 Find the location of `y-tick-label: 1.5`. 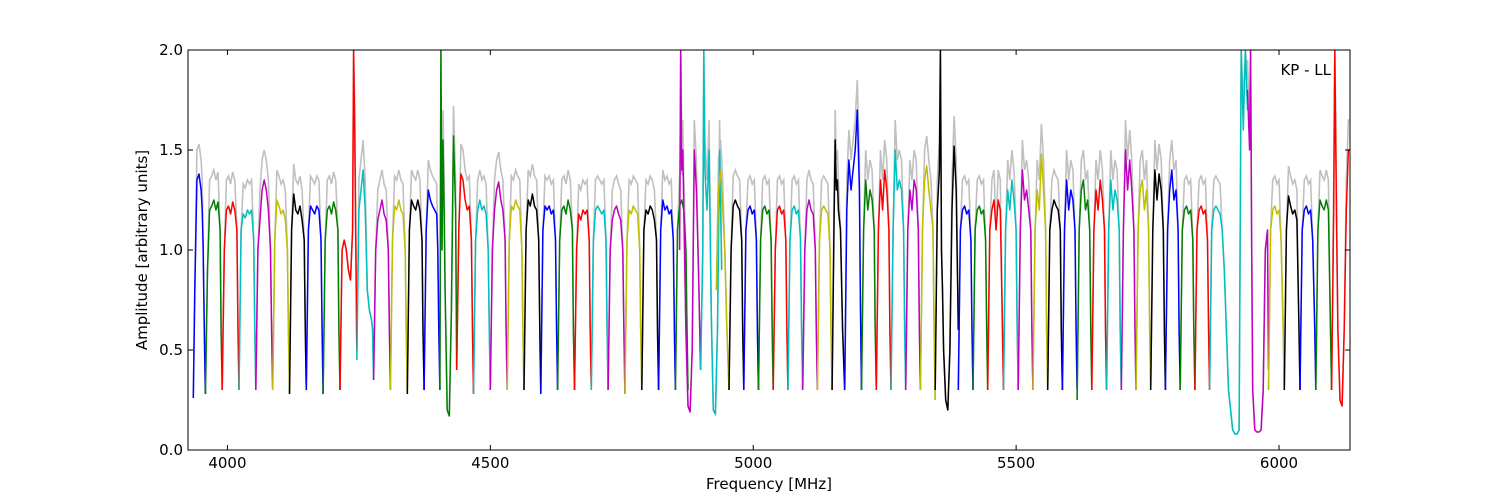

y-tick-label: 1.5 is located at coordinates (171, 150).